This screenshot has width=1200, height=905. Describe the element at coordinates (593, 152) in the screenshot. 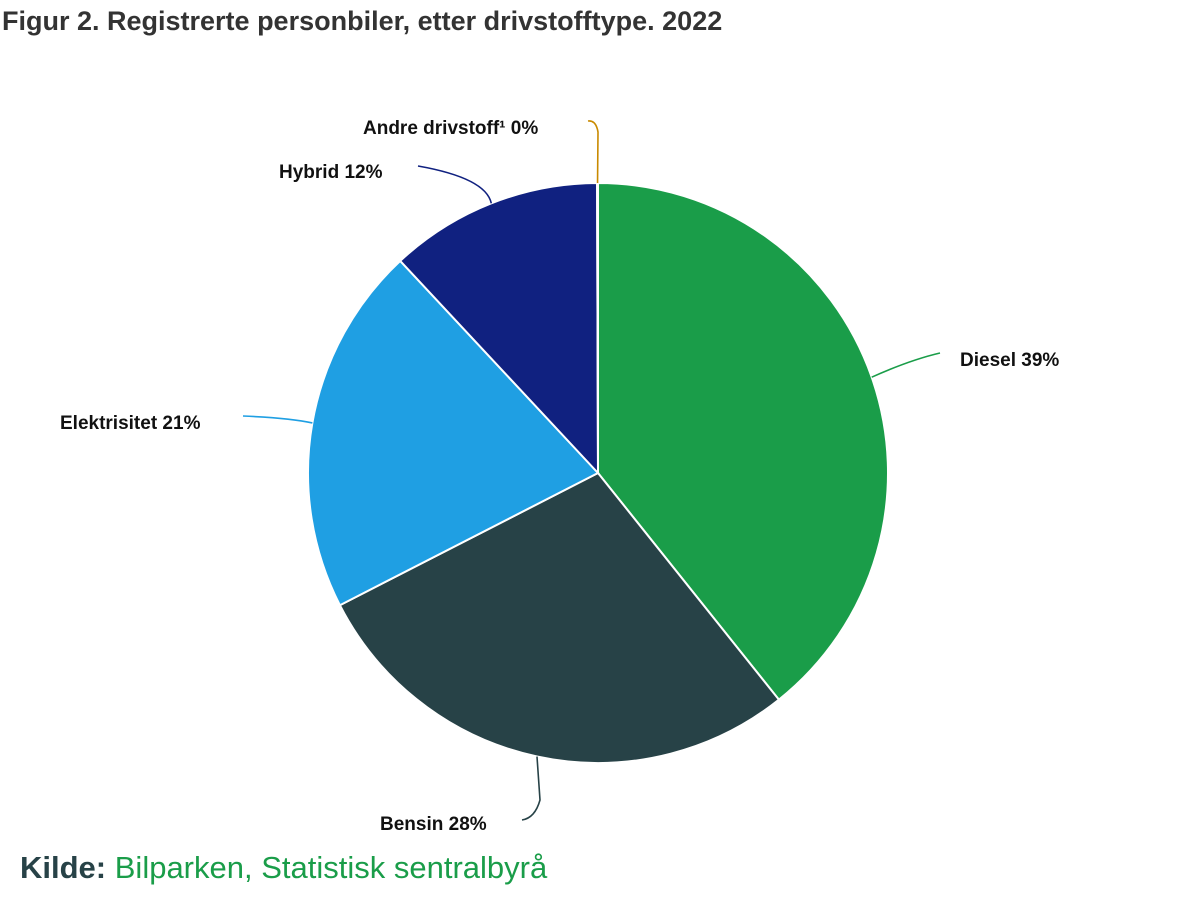

I see `leader-line-andre-drivstoff` at that location.